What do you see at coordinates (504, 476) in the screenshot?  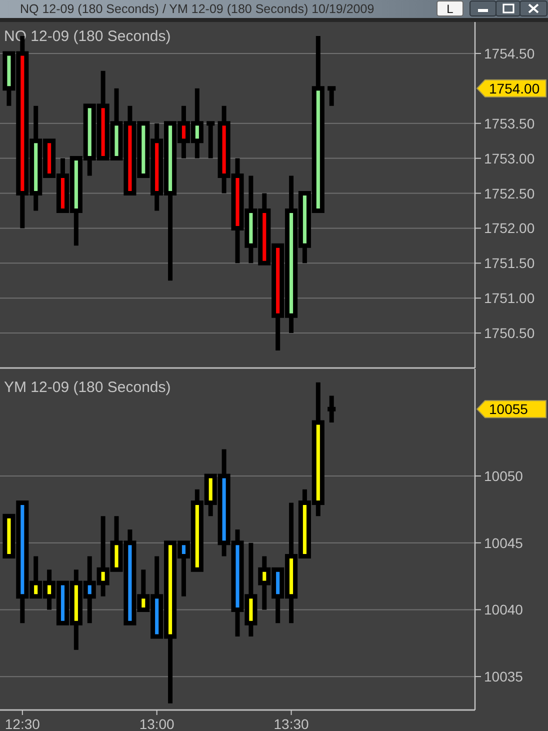 I see `y-tick-label: 10050` at bounding box center [504, 476].